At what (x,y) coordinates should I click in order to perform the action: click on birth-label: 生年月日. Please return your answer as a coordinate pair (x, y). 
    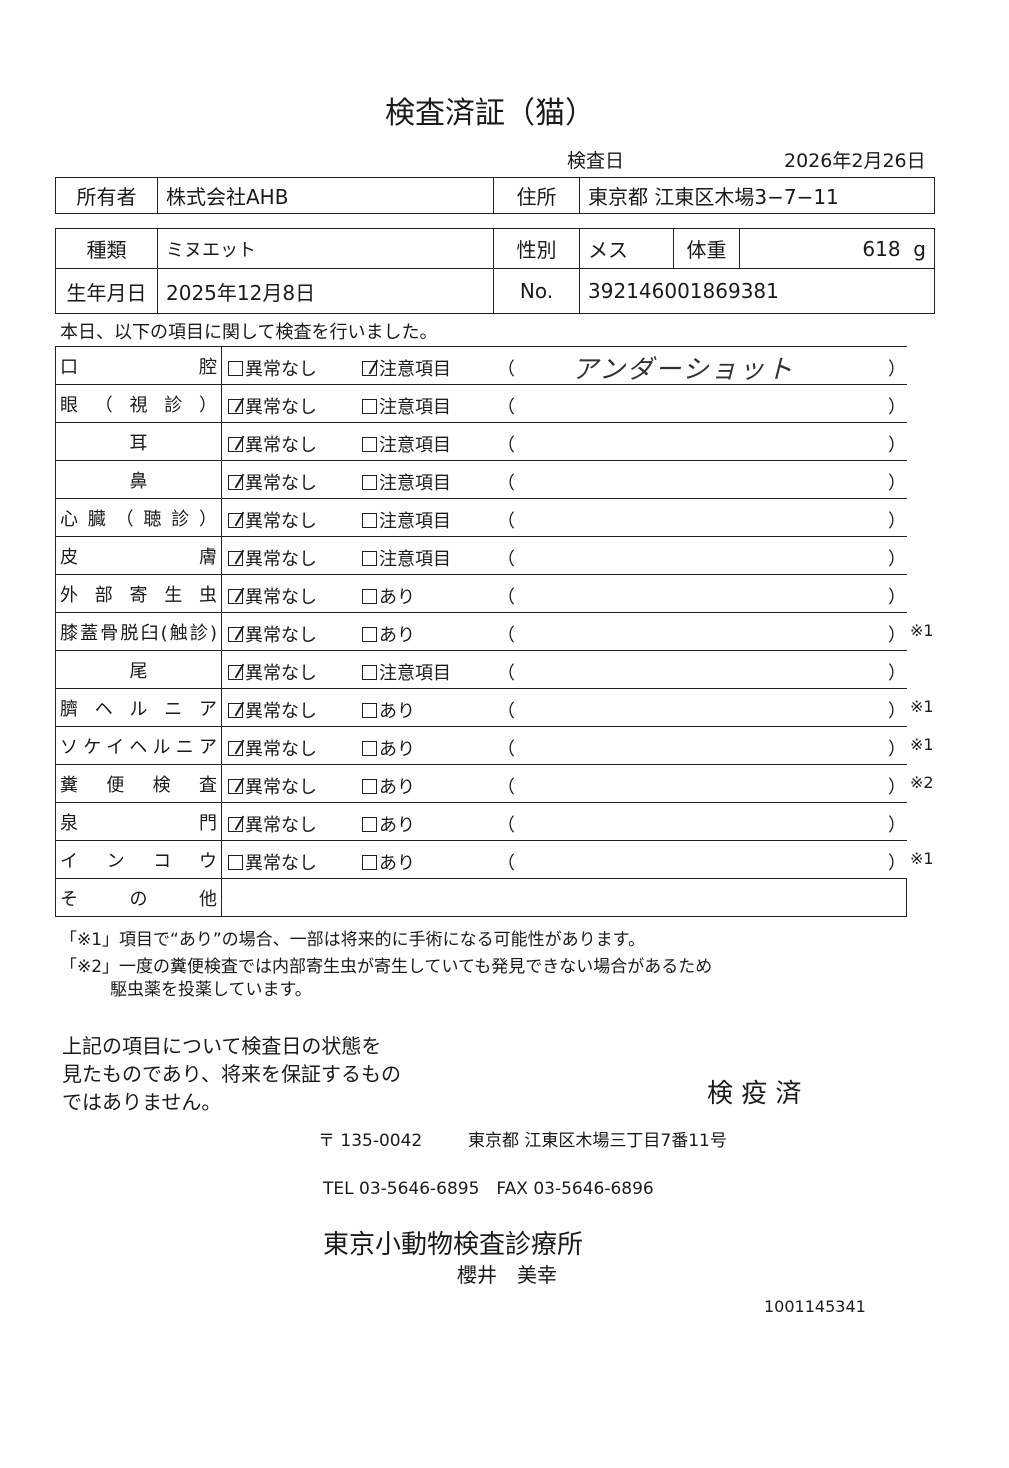
    Looking at the image, I should click on (106, 291).